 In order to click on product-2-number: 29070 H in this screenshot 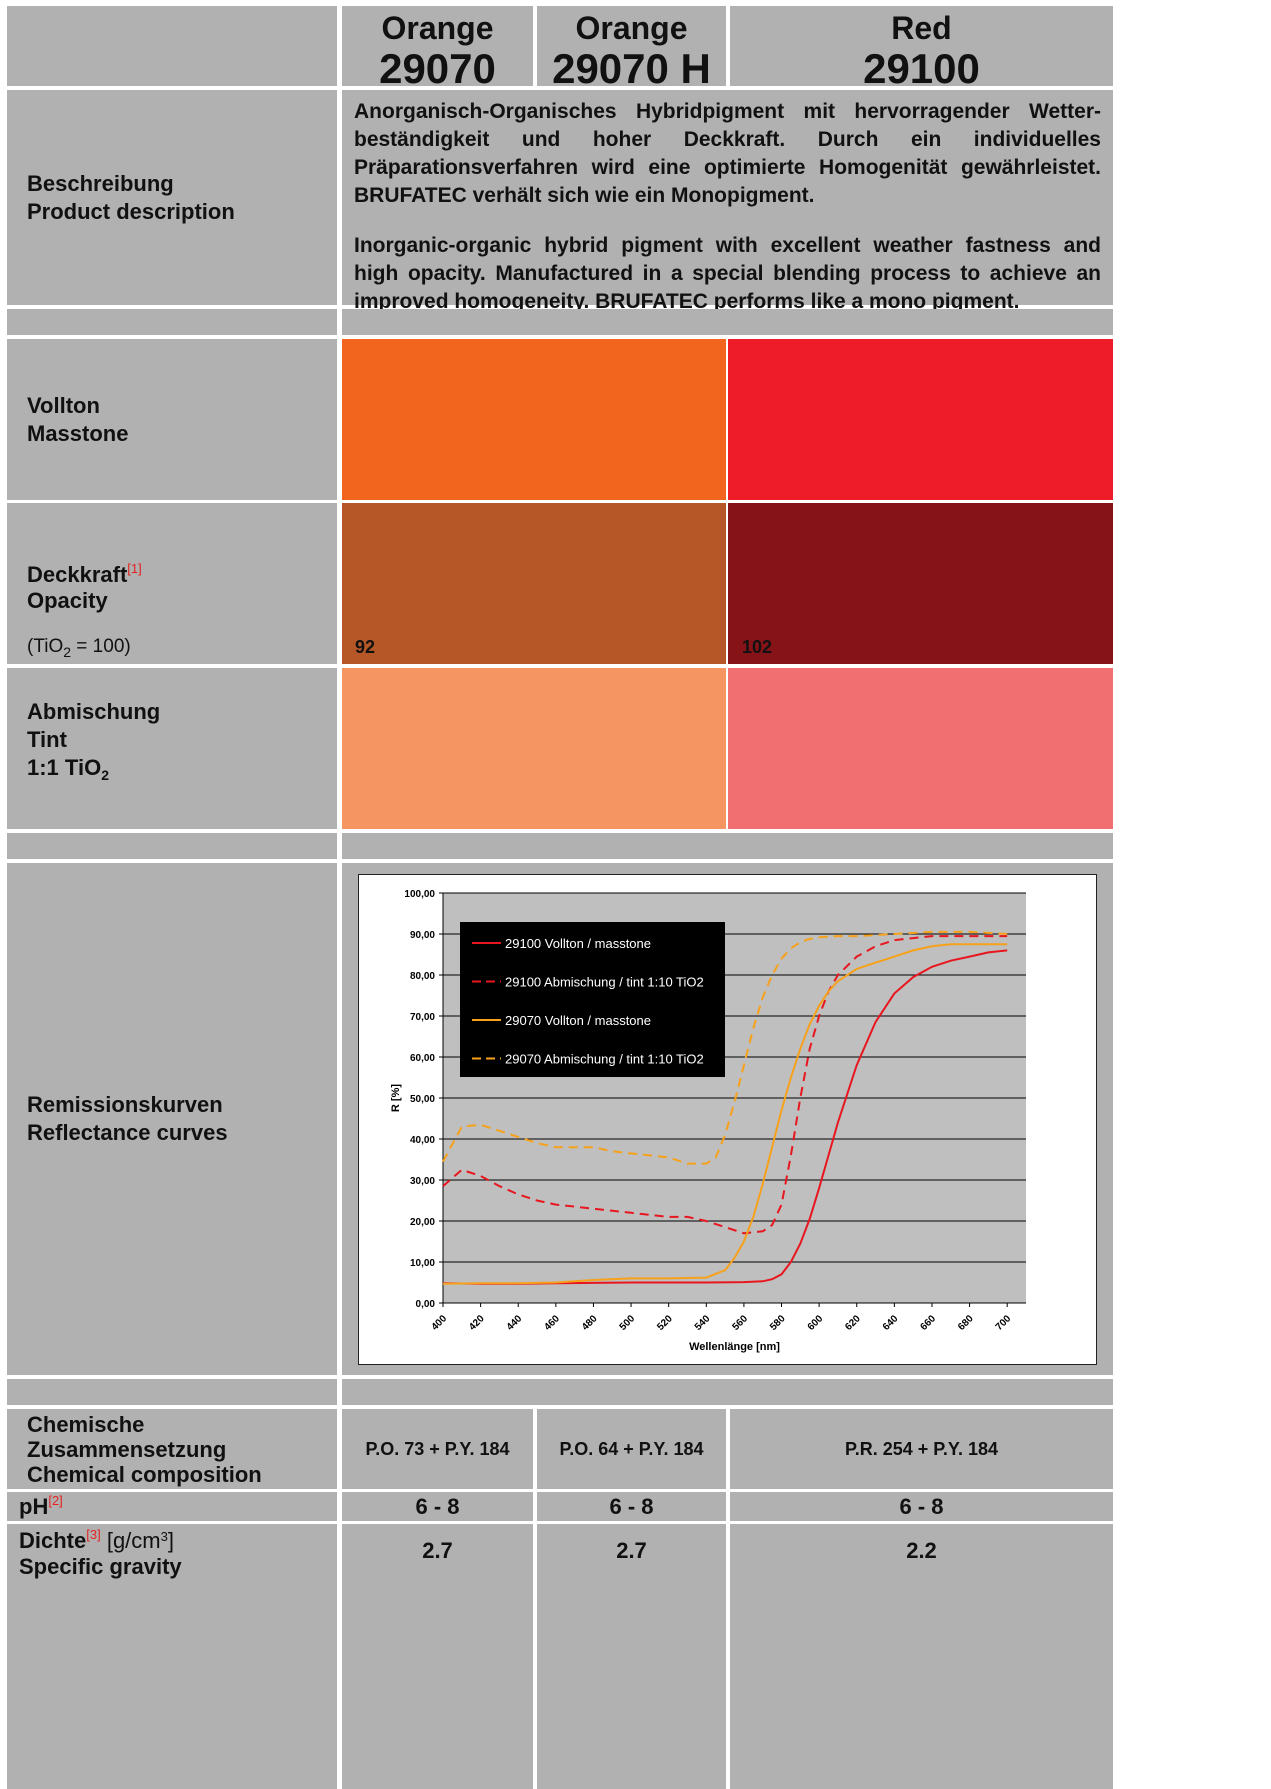, I will do `click(631, 68)`.